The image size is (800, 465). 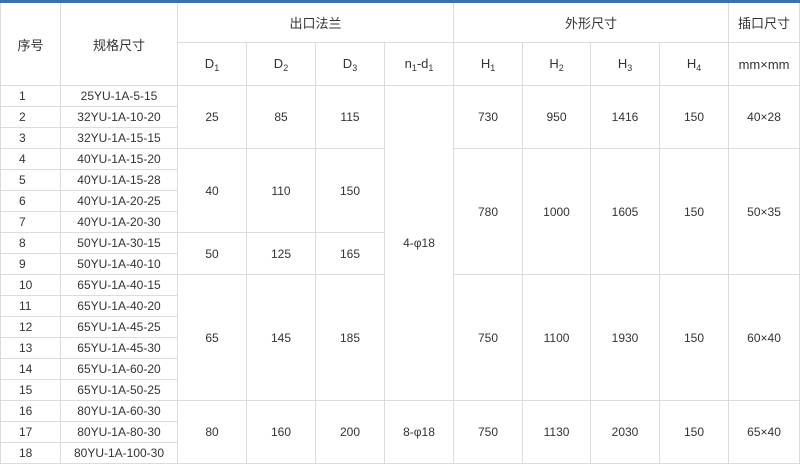 I want to click on header-h4: H4, so click(x=694, y=64).